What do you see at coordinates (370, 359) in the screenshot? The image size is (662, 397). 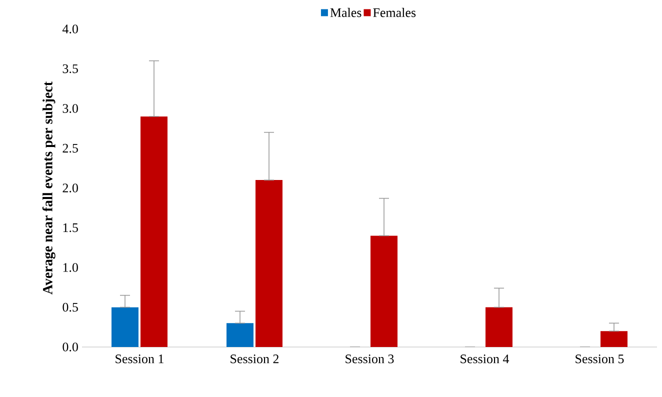 I see `x-tick-label: Session 3` at bounding box center [370, 359].